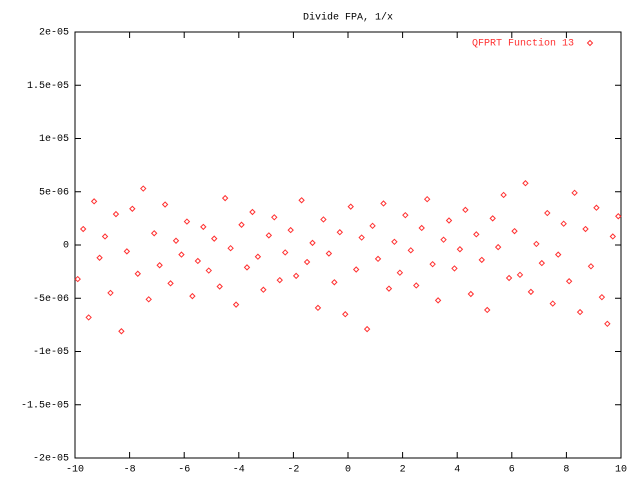 Image resolution: width=640 pixels, height=485 pixels. Describe the element at coordinates (348, 18) in the screenshot. I see `chart-title: Divide FPA, 1/x` at that location.